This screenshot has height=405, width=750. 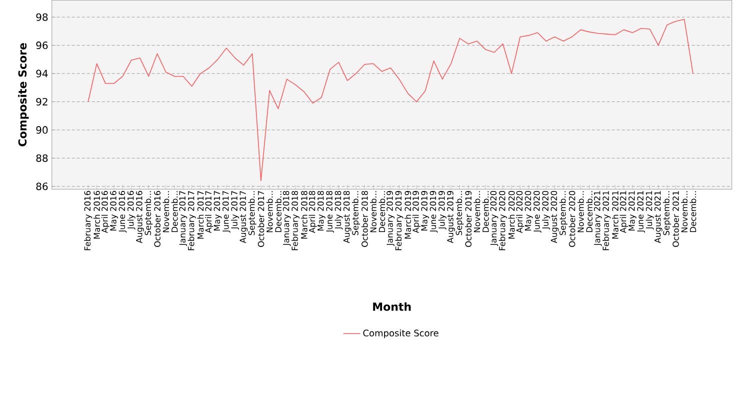 What do you see at coordinates (42, 46) in the screenshot?
I see `y-tick-label: 96` at bounding box center [42, 46].